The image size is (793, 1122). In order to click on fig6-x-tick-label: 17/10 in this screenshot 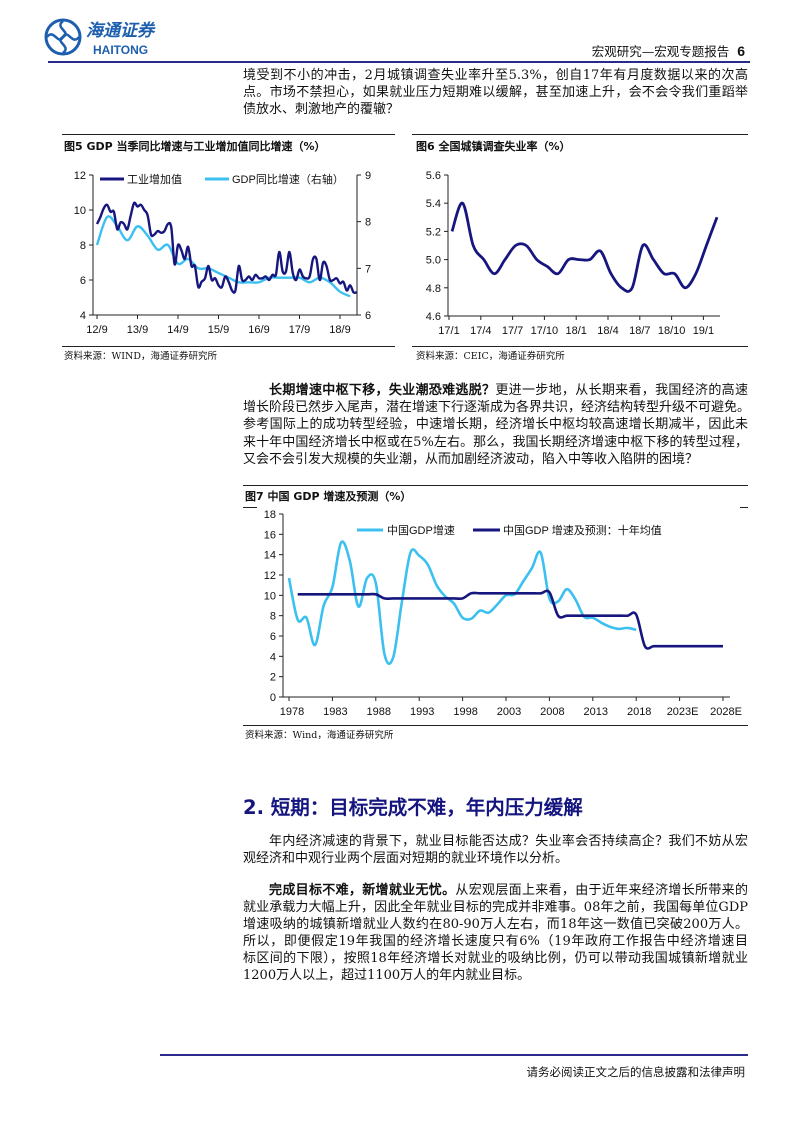, I will do `click(545, 331)`.